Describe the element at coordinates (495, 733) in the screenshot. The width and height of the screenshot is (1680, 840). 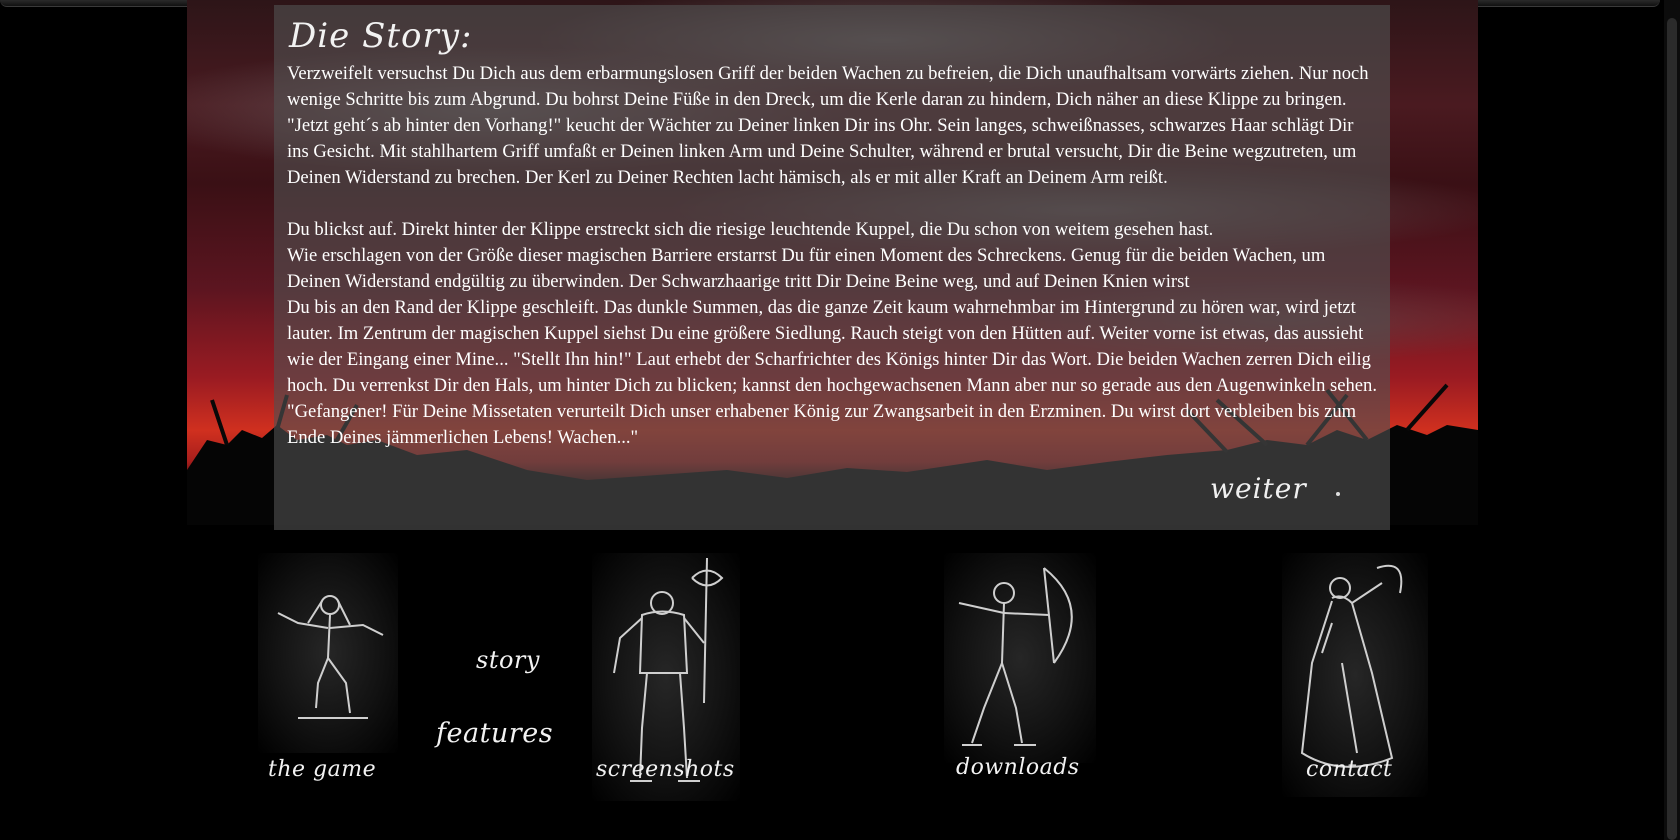
I see `nav-features: features` at that location.